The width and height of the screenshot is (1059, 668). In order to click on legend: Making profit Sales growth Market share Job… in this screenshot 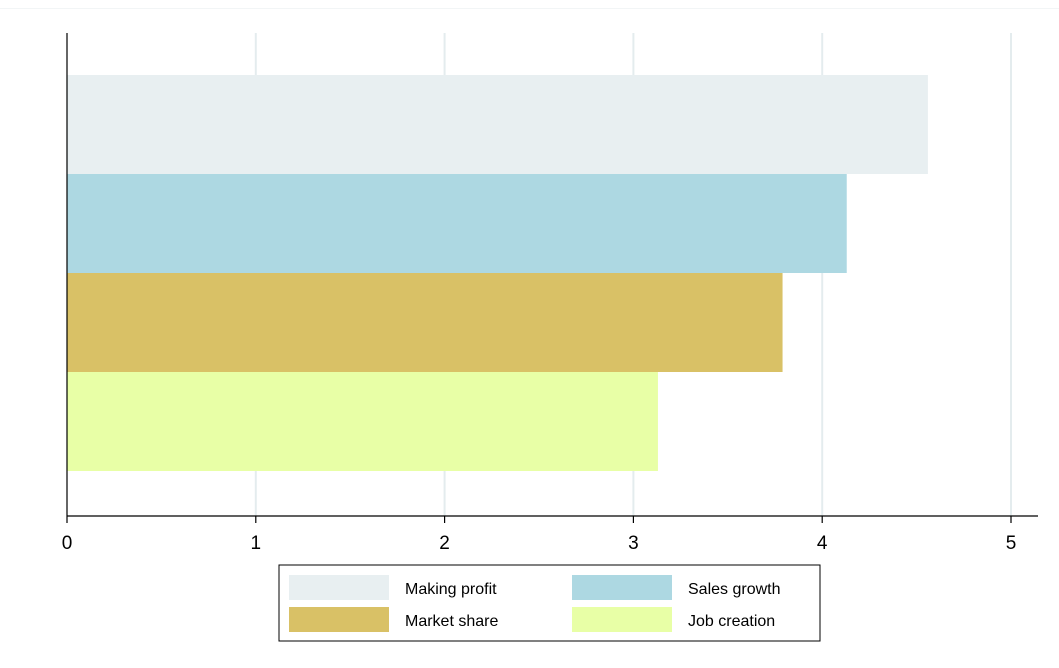, I will do `click(549, 603)`.